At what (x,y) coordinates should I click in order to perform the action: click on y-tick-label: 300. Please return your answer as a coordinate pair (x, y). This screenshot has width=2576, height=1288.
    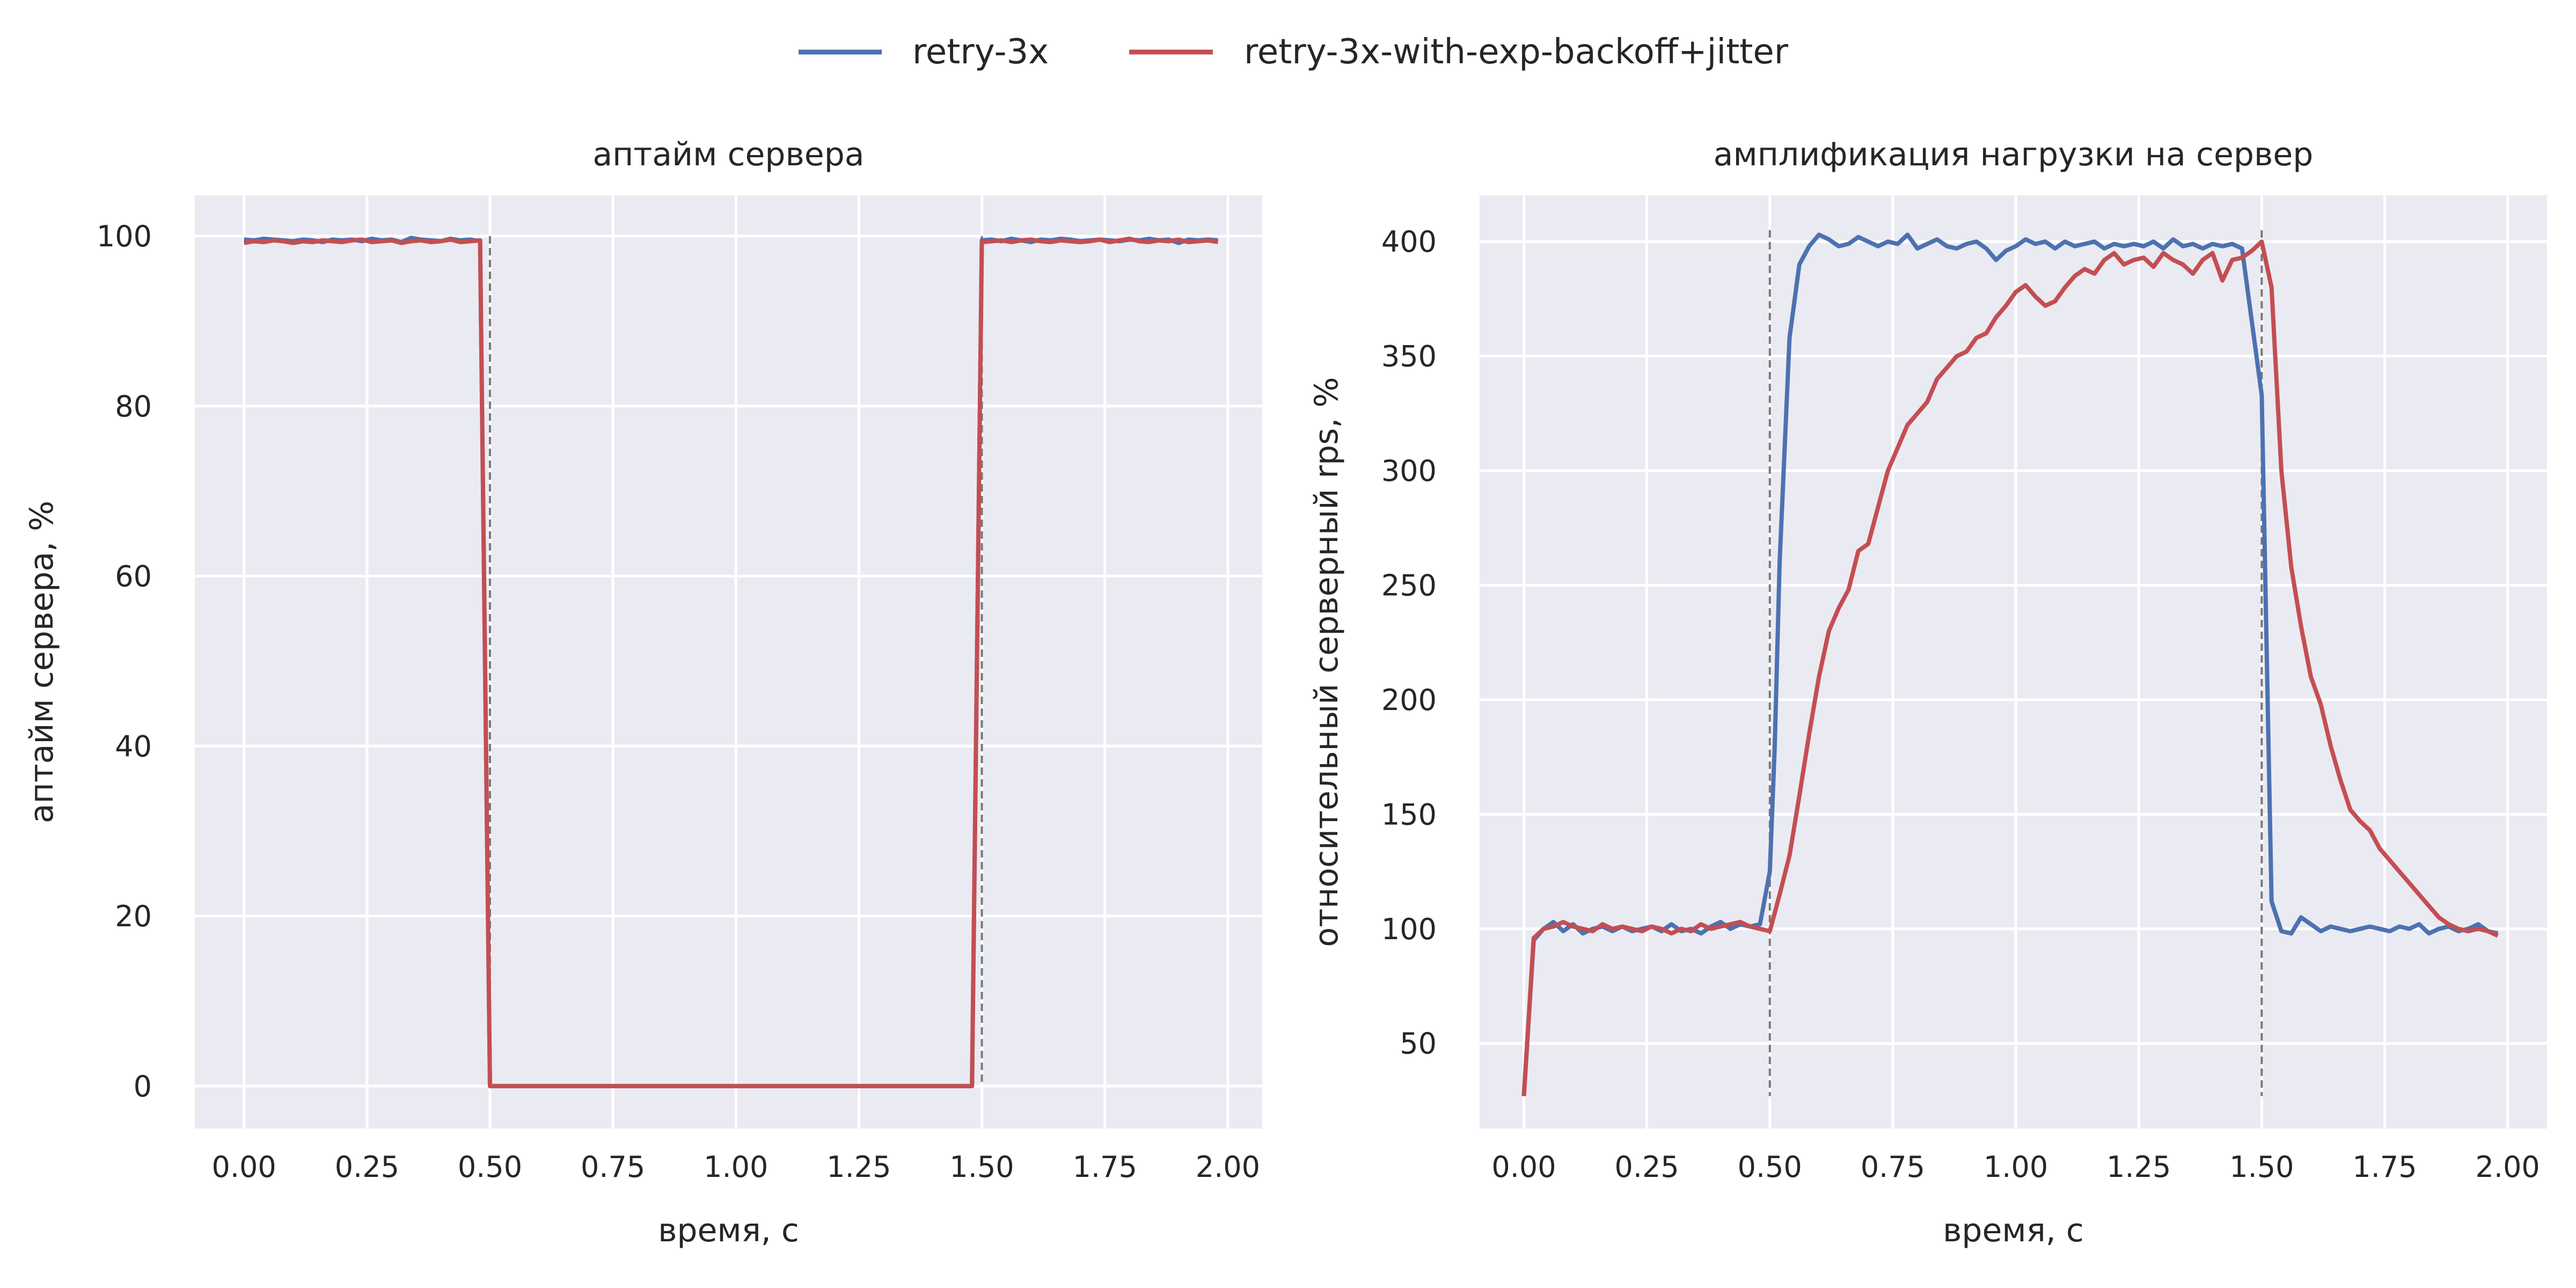
    Looking at the image, I should click on (1409, 471).